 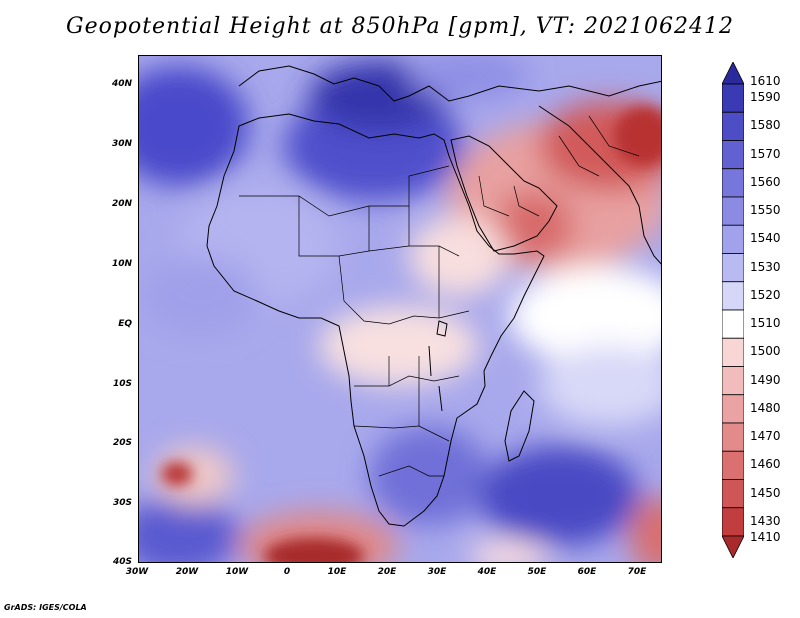 What do you see at coordinates (765, 125) in the screenshot?
I see `colorbar-label-1580: 1580` at bounding box center [765, 125].